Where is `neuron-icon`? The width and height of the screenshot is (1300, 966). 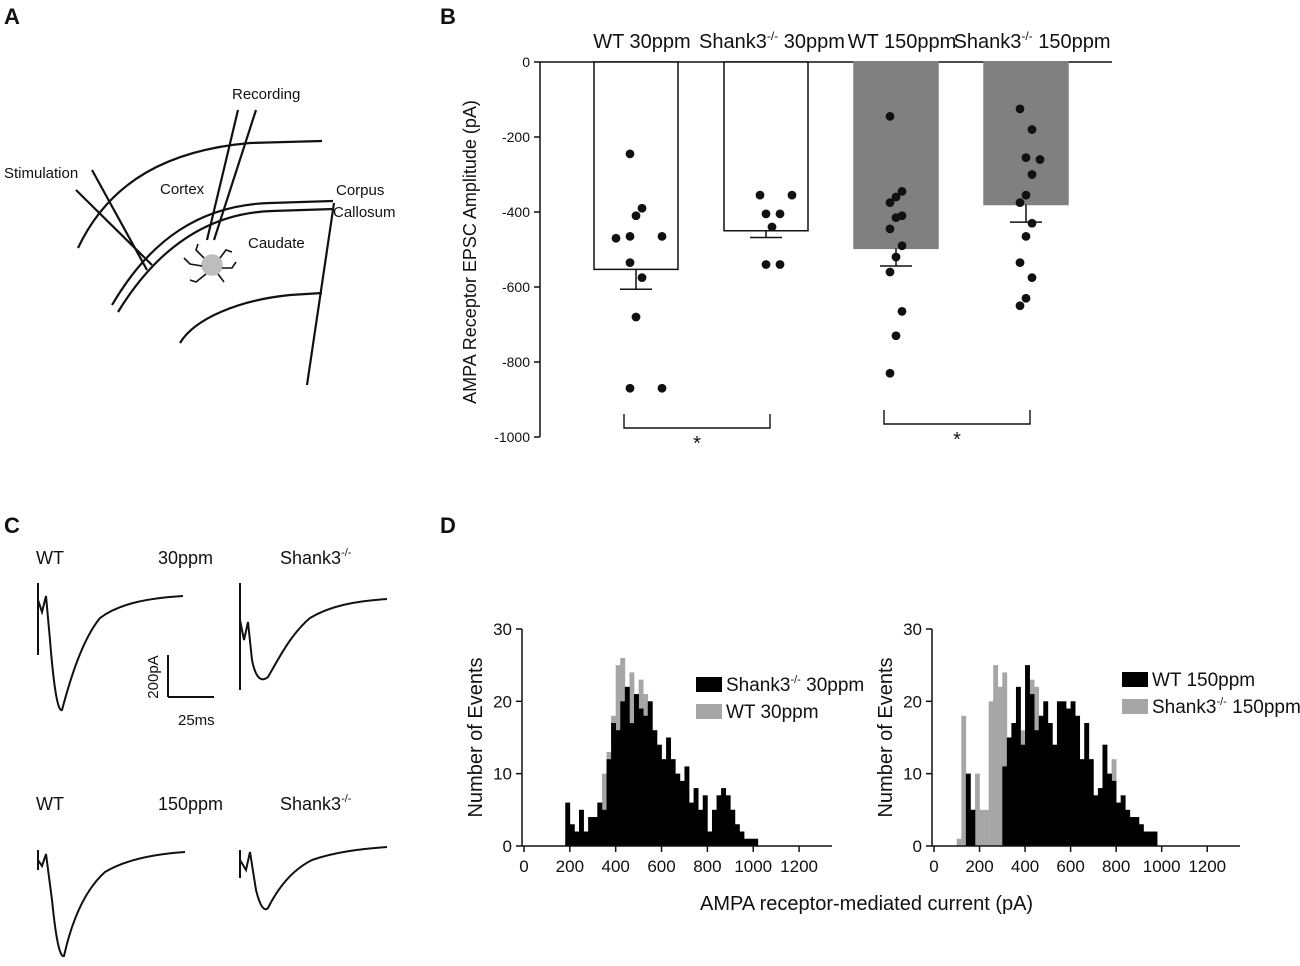 neuron-icon is located at coordinates (210, 263).